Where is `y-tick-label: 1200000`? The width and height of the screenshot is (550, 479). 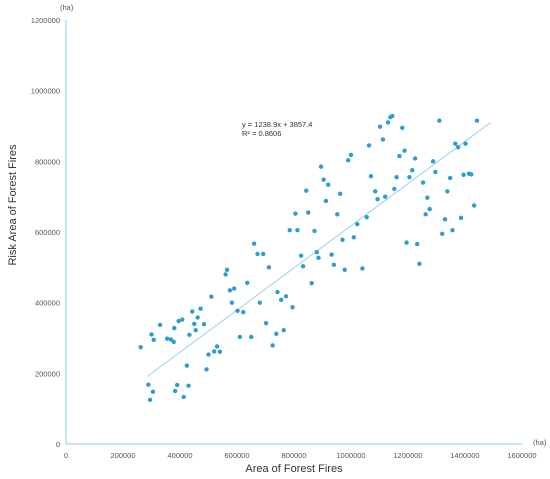 y-tick-label: 1200000 is located at coordinates (45, 20).